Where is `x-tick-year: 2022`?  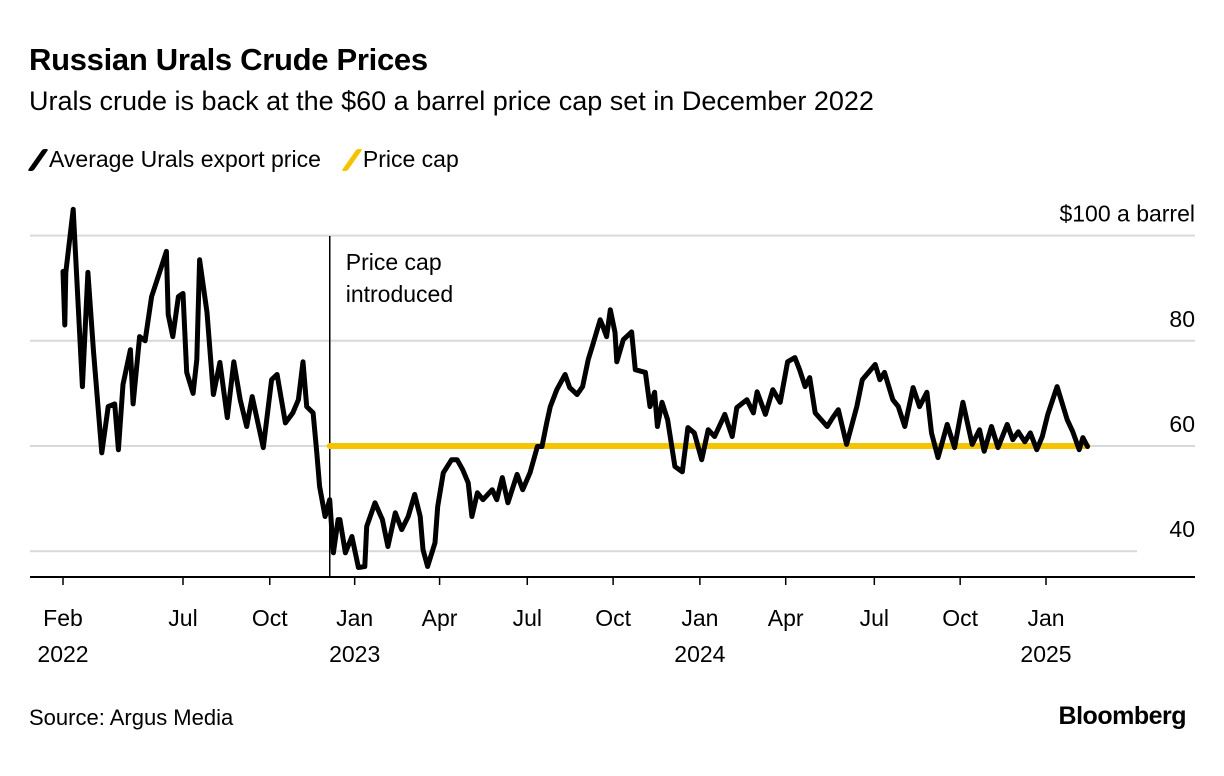
x-tick-year: 2022 is located at coordinates (62, 654).